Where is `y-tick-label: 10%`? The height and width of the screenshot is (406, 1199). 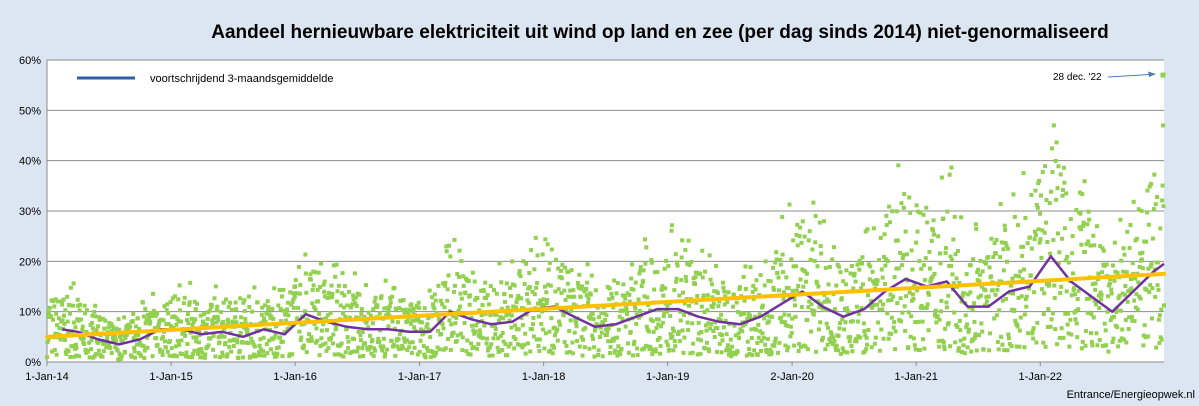
y-tick-label: 10% is located at coordinates (30, 313).